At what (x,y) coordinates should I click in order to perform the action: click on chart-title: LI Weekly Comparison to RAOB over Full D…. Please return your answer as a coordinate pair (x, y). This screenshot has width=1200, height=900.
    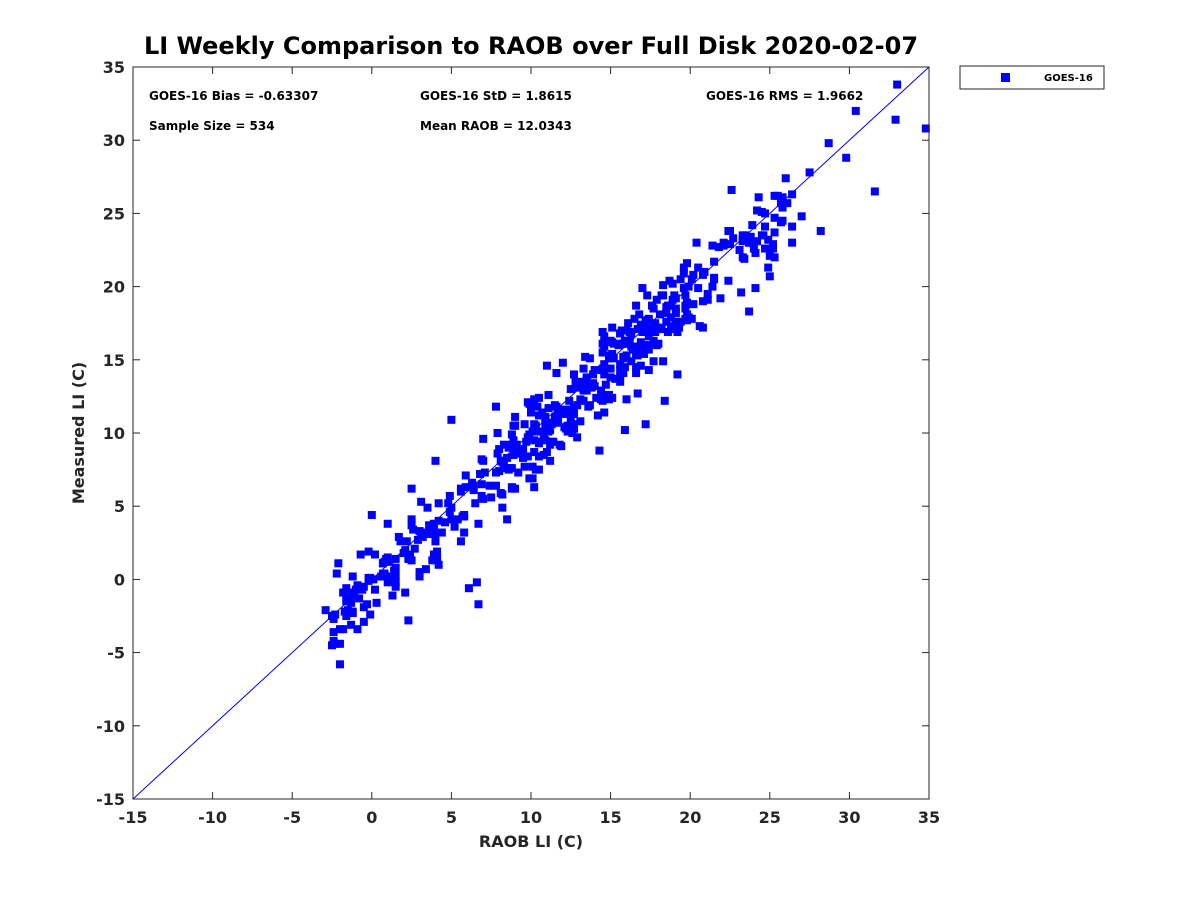
    Looking at the image, I should click on (531, 46).